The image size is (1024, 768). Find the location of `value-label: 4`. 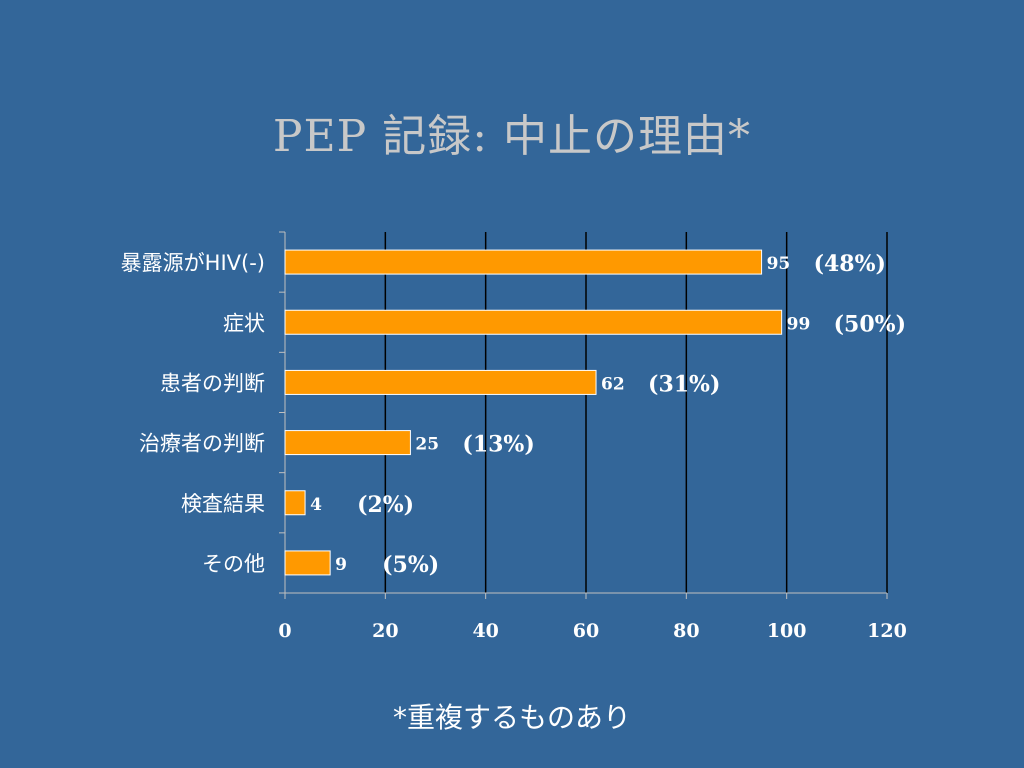

value-label: 4 is located at coordinates (316, 505).